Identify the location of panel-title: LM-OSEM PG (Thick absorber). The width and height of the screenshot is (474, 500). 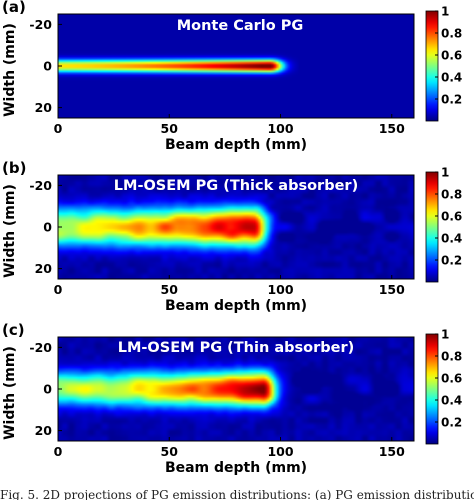
(236, 186).